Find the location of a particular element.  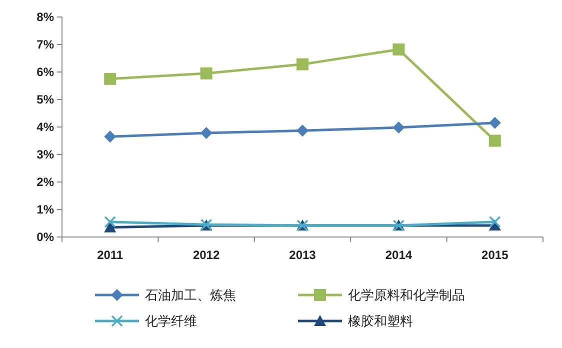

y-tick-label: 0% is located at coordinates (45, 237).